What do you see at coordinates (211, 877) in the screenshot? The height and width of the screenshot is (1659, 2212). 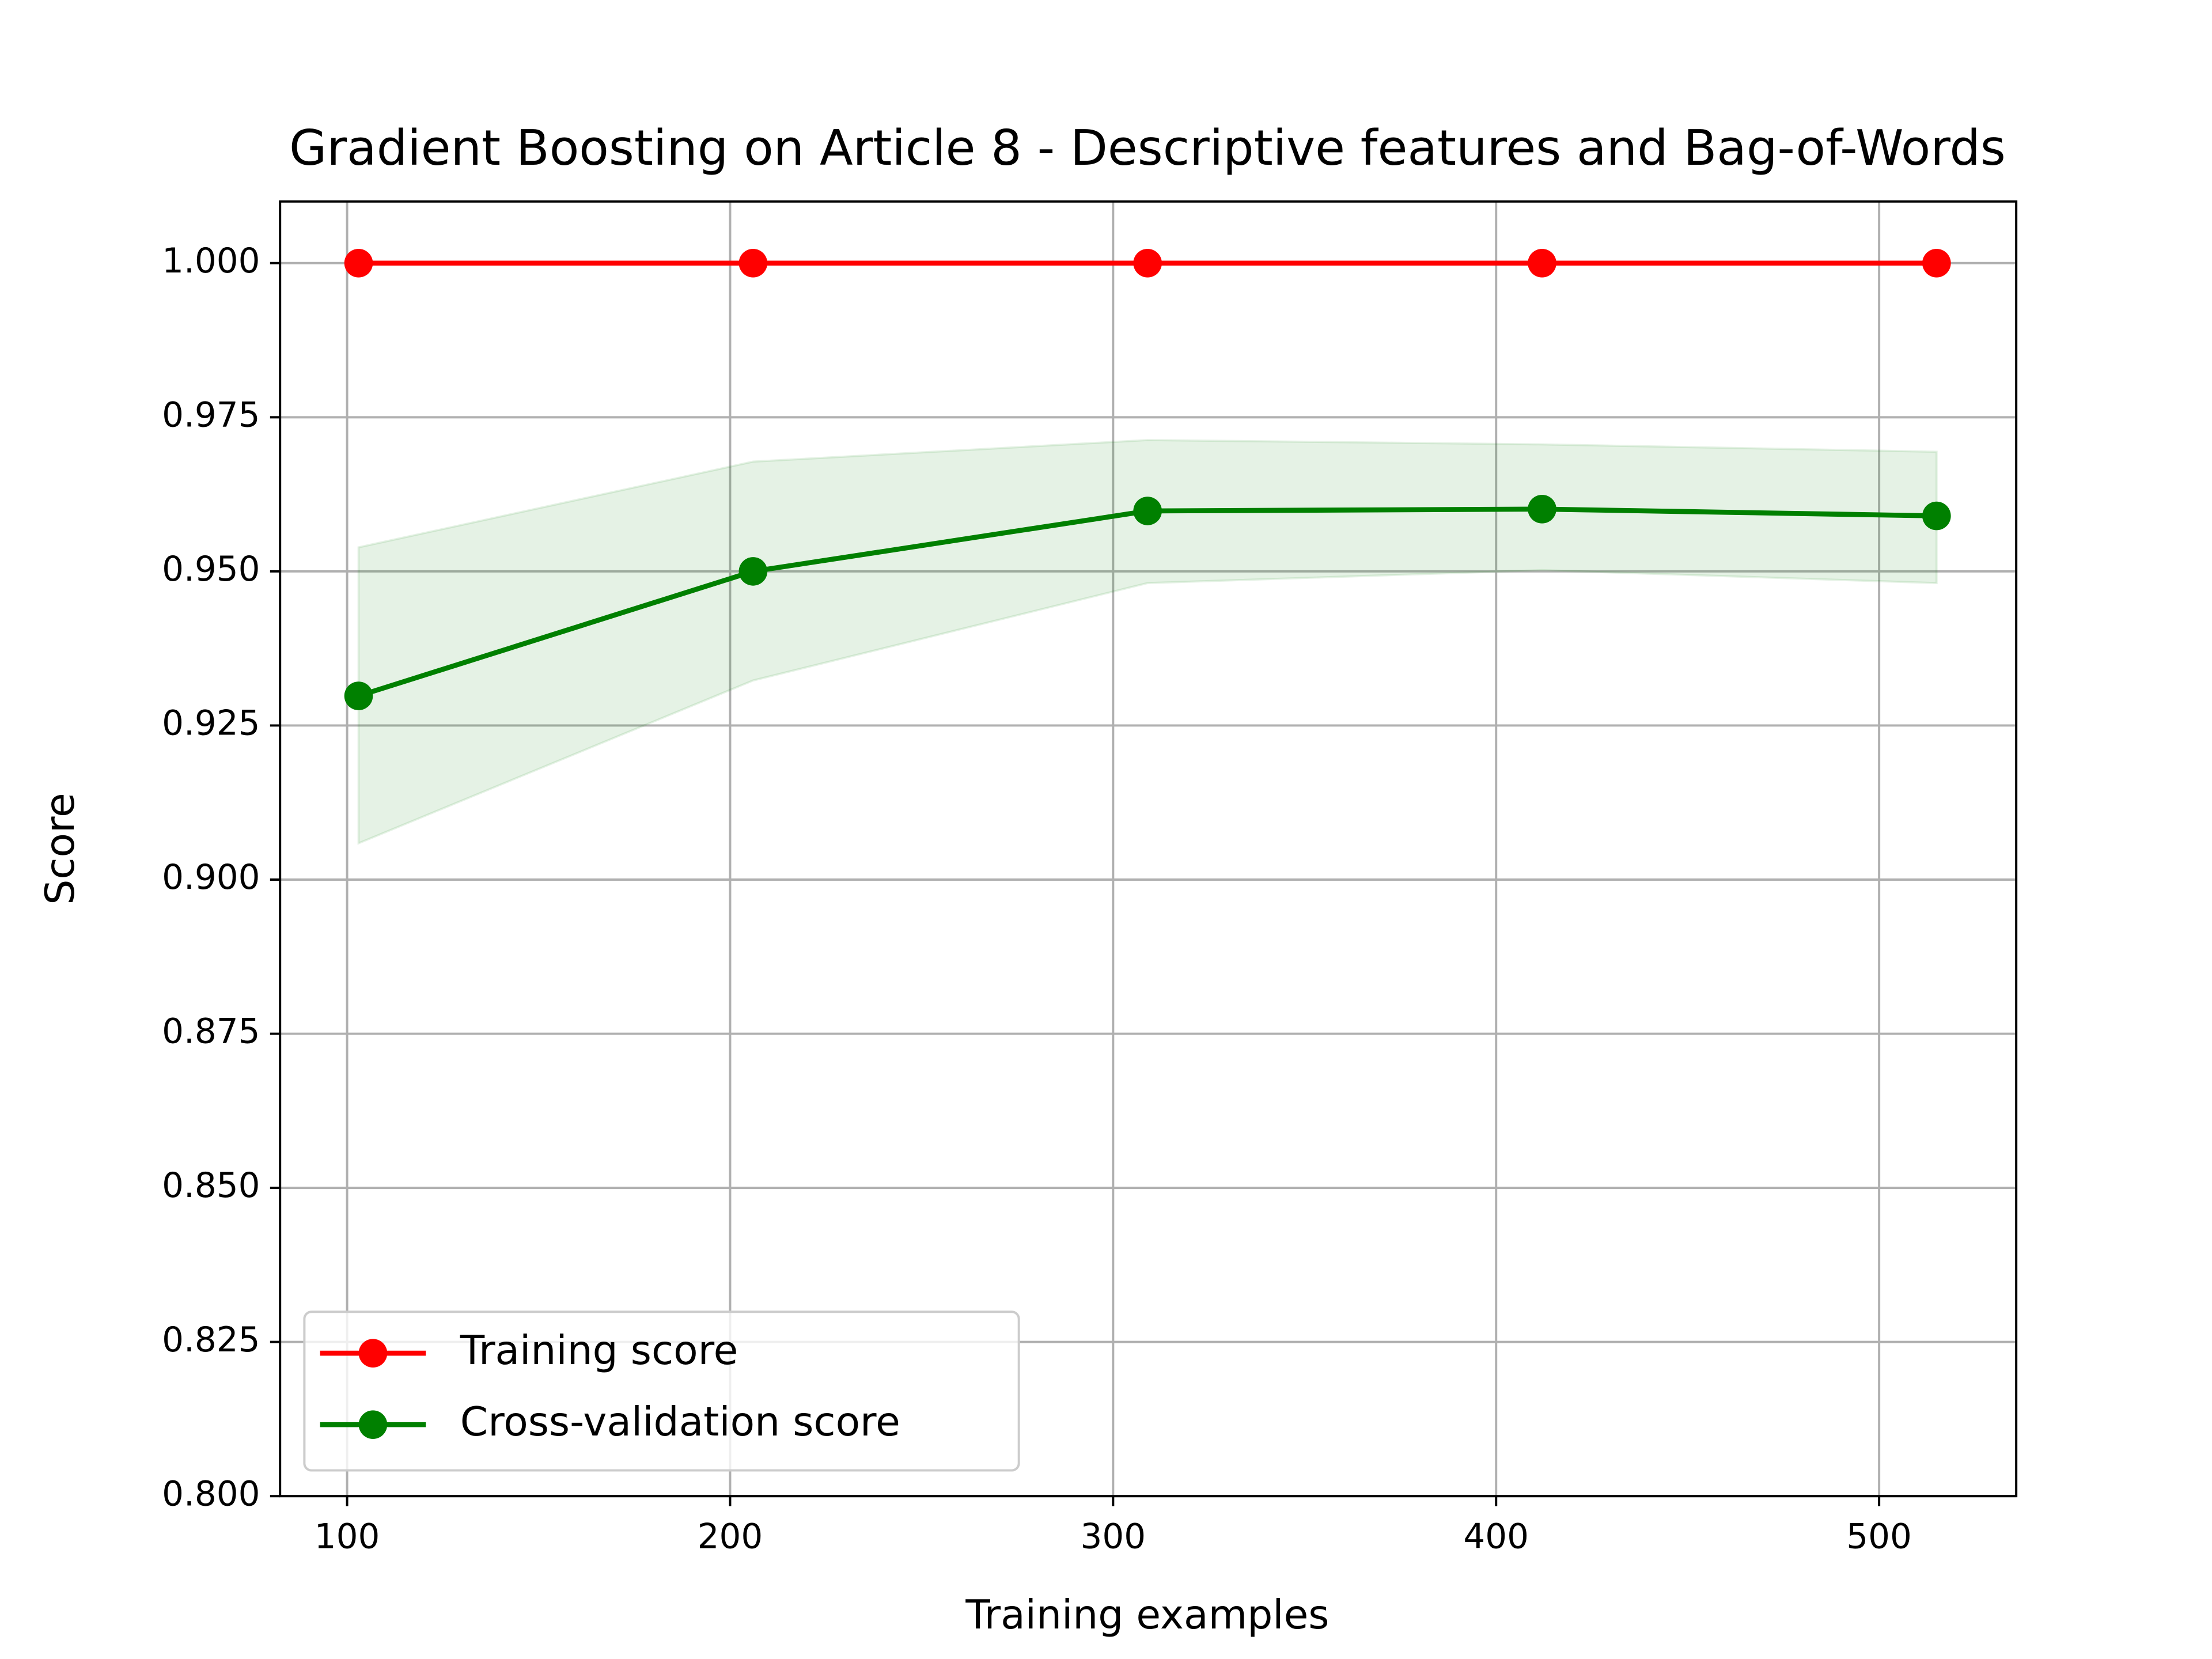 I see `y-tick-label: 0.900` at bounding box center [211, 877].